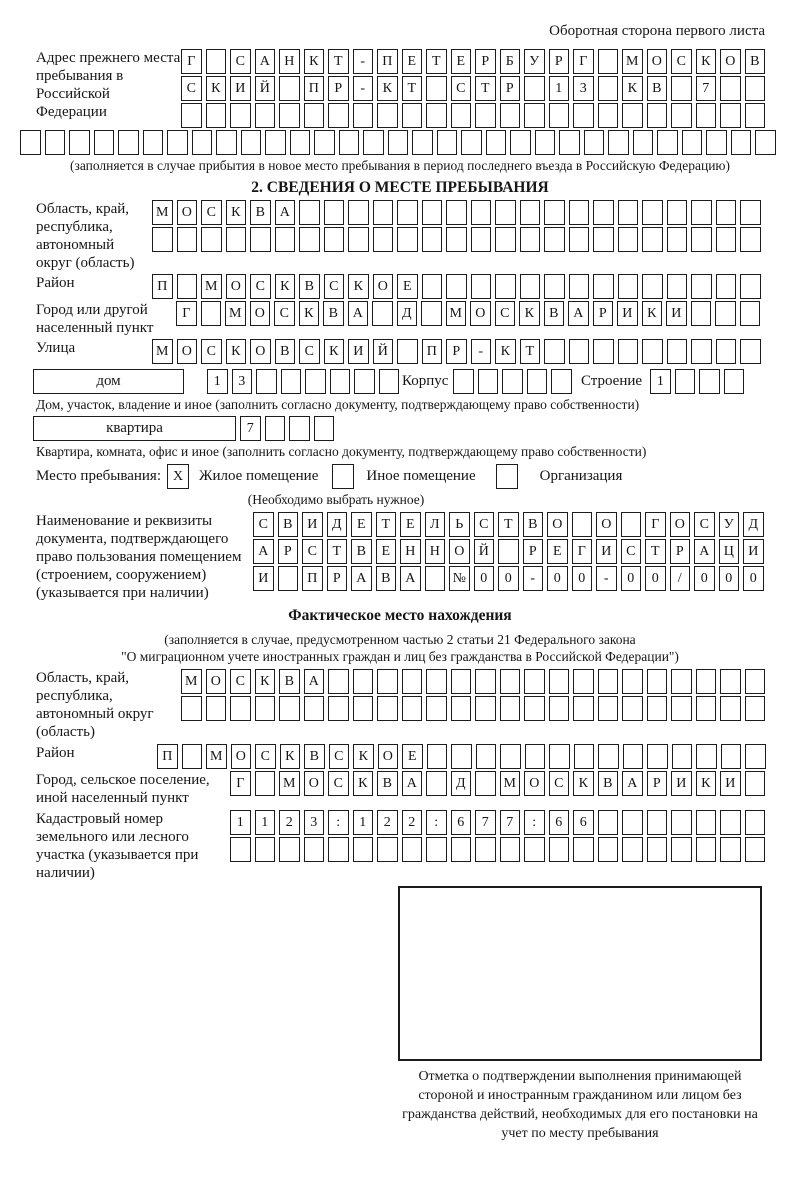 This screenshot has height=1180, width=800. What do you see at coordinates (289, 822) in the screenshot?
I see `form-cell: 2` at bounding box center [289, 822].